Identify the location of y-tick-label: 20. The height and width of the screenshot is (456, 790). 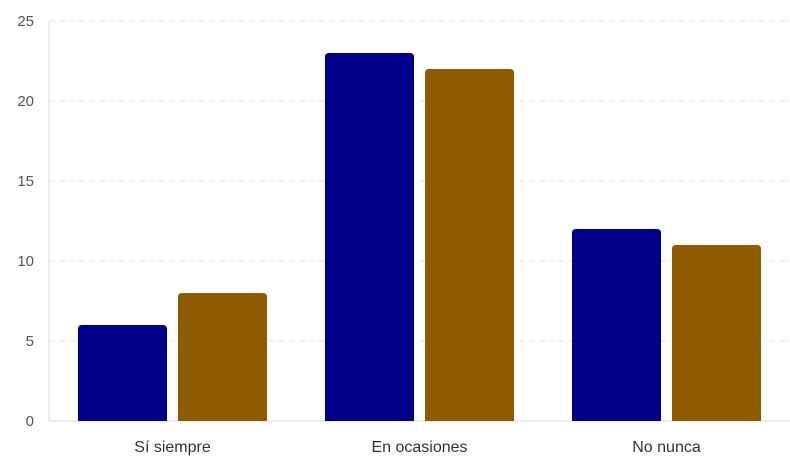
(25, 101).